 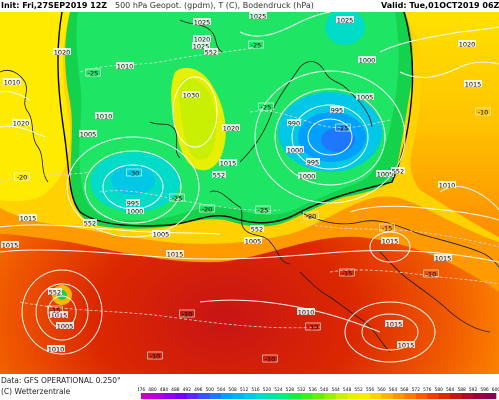 What do you see at coordinates (381, 390) in the screenshot?
I see `color-scale-tick: 560` at bounding box center [381, 390].